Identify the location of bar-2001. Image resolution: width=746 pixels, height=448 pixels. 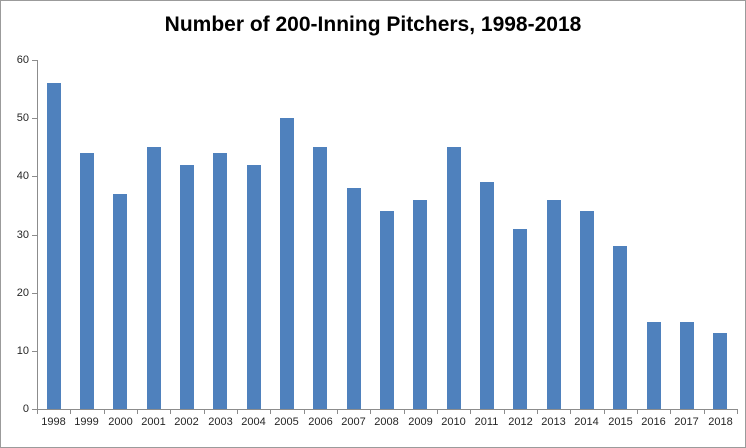
(154, 278).